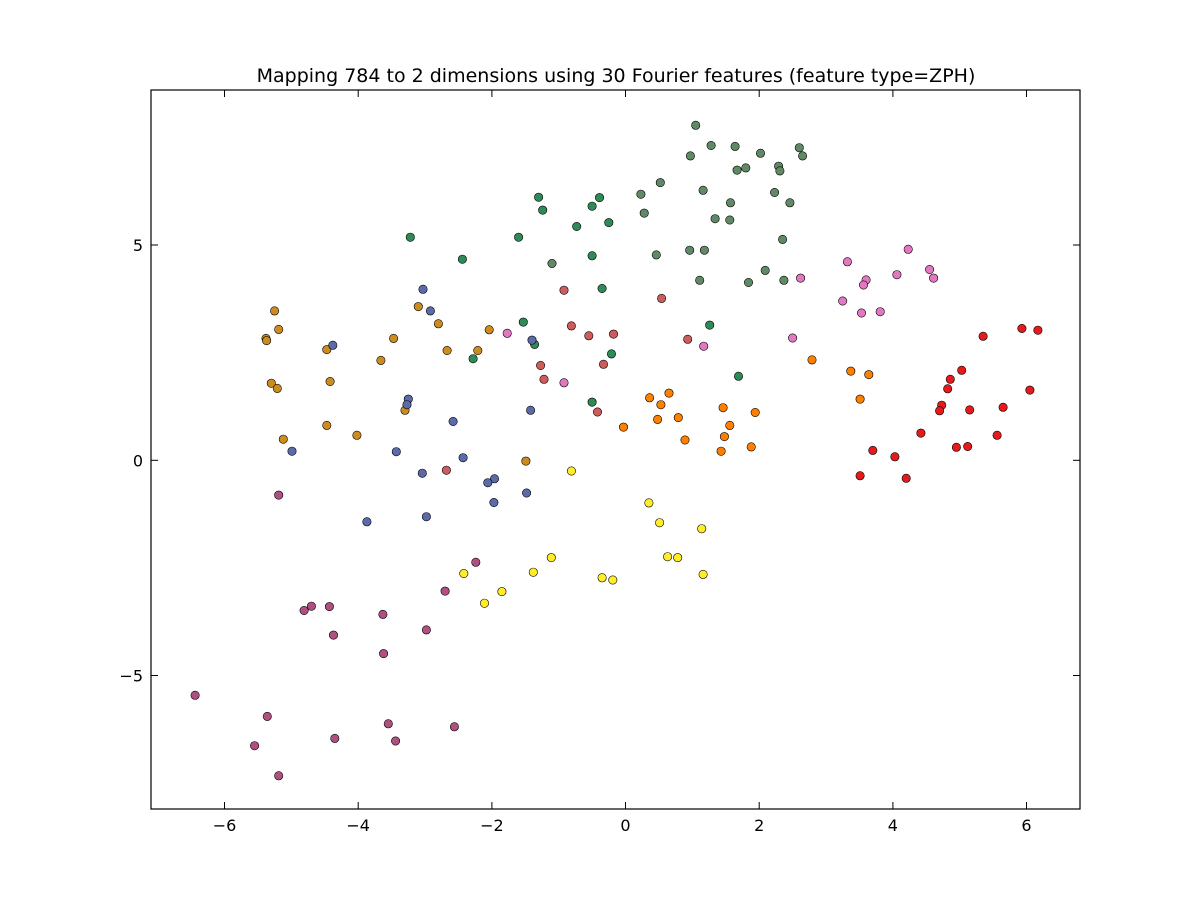 Image resolution: width=1200 pixels, height=900 pixels. Describe the element at coordinates (358, 825) in the screenshot. I see `x-tick-label: −4` at that location.